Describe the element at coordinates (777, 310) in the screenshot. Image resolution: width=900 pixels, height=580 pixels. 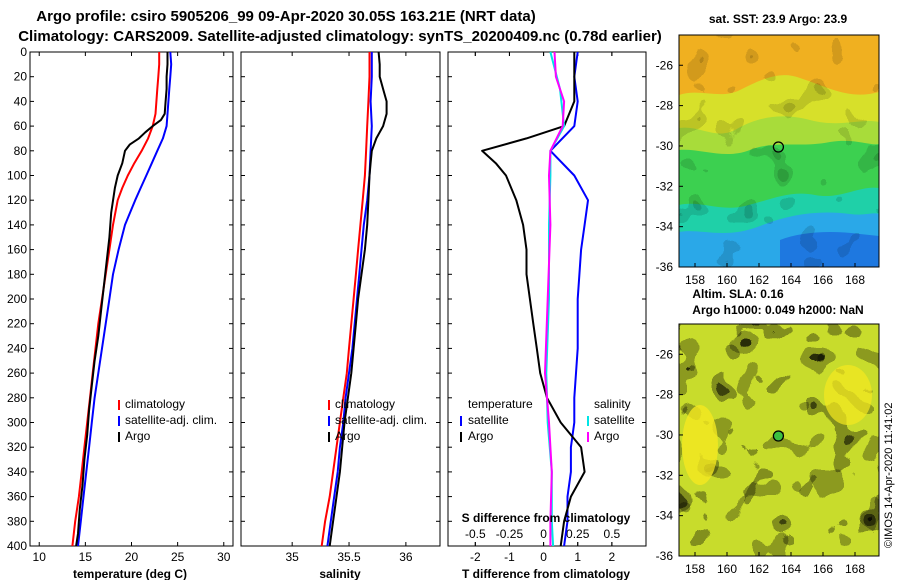
I see `sla-map-title-line2: Argo h1000: 0.049 h2000: NaN` at that location.